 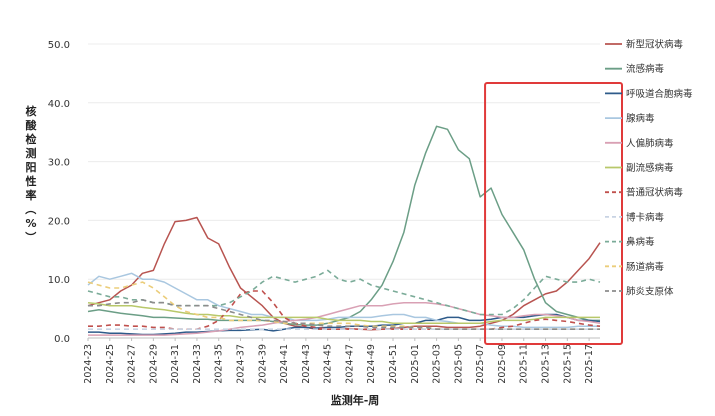 I want to click on y-tick-label: 50.0, so click(x=59, y=45).